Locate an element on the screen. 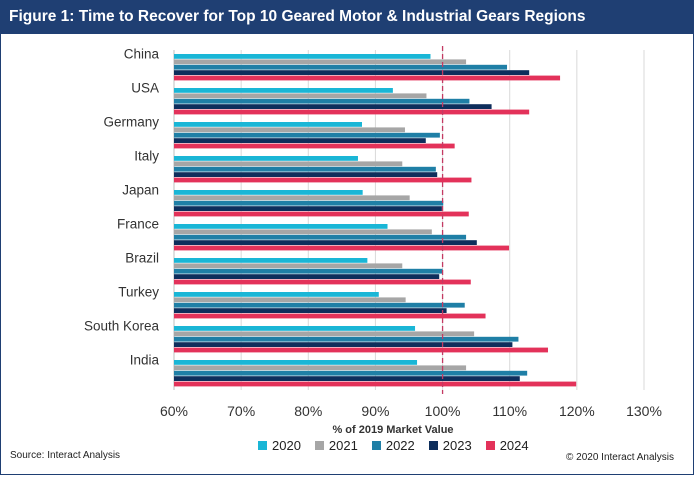  bar-2022-china is located at coordinates (341, 67).